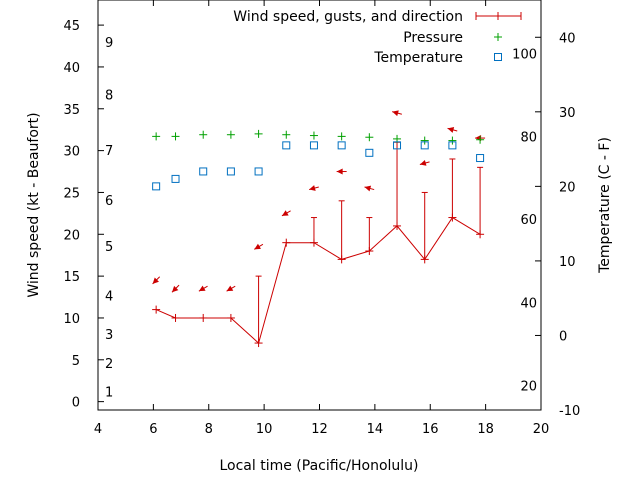  Describe the element at coordinates (528, 304) in the screenshot. I see `fahrenheit-label: 40` at that location.